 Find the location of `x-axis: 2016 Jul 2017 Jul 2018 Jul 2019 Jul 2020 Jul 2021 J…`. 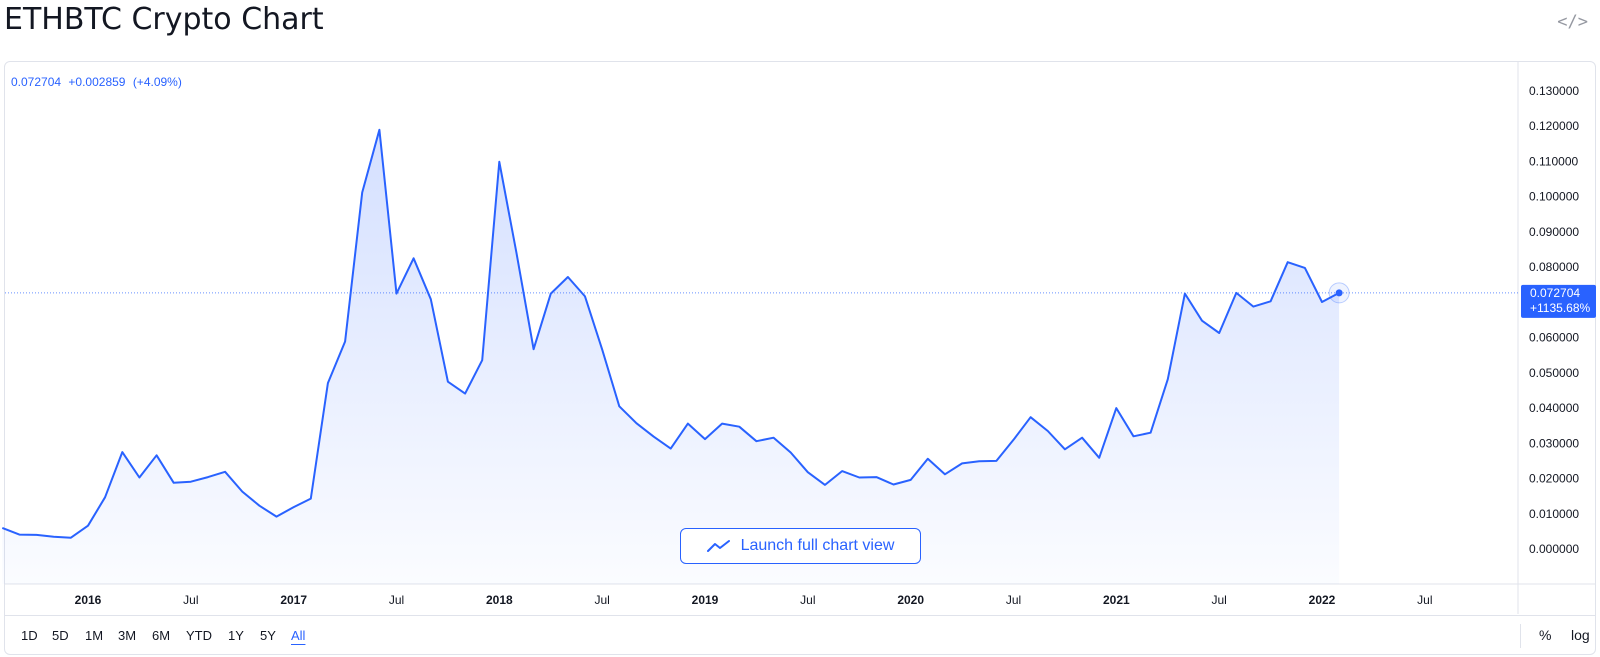

x-axis: 2016 Jul 2017 Jul 2018 Jul 2019 Jul 2020 Jul 2021 J… is located at coordinates (754, 600).